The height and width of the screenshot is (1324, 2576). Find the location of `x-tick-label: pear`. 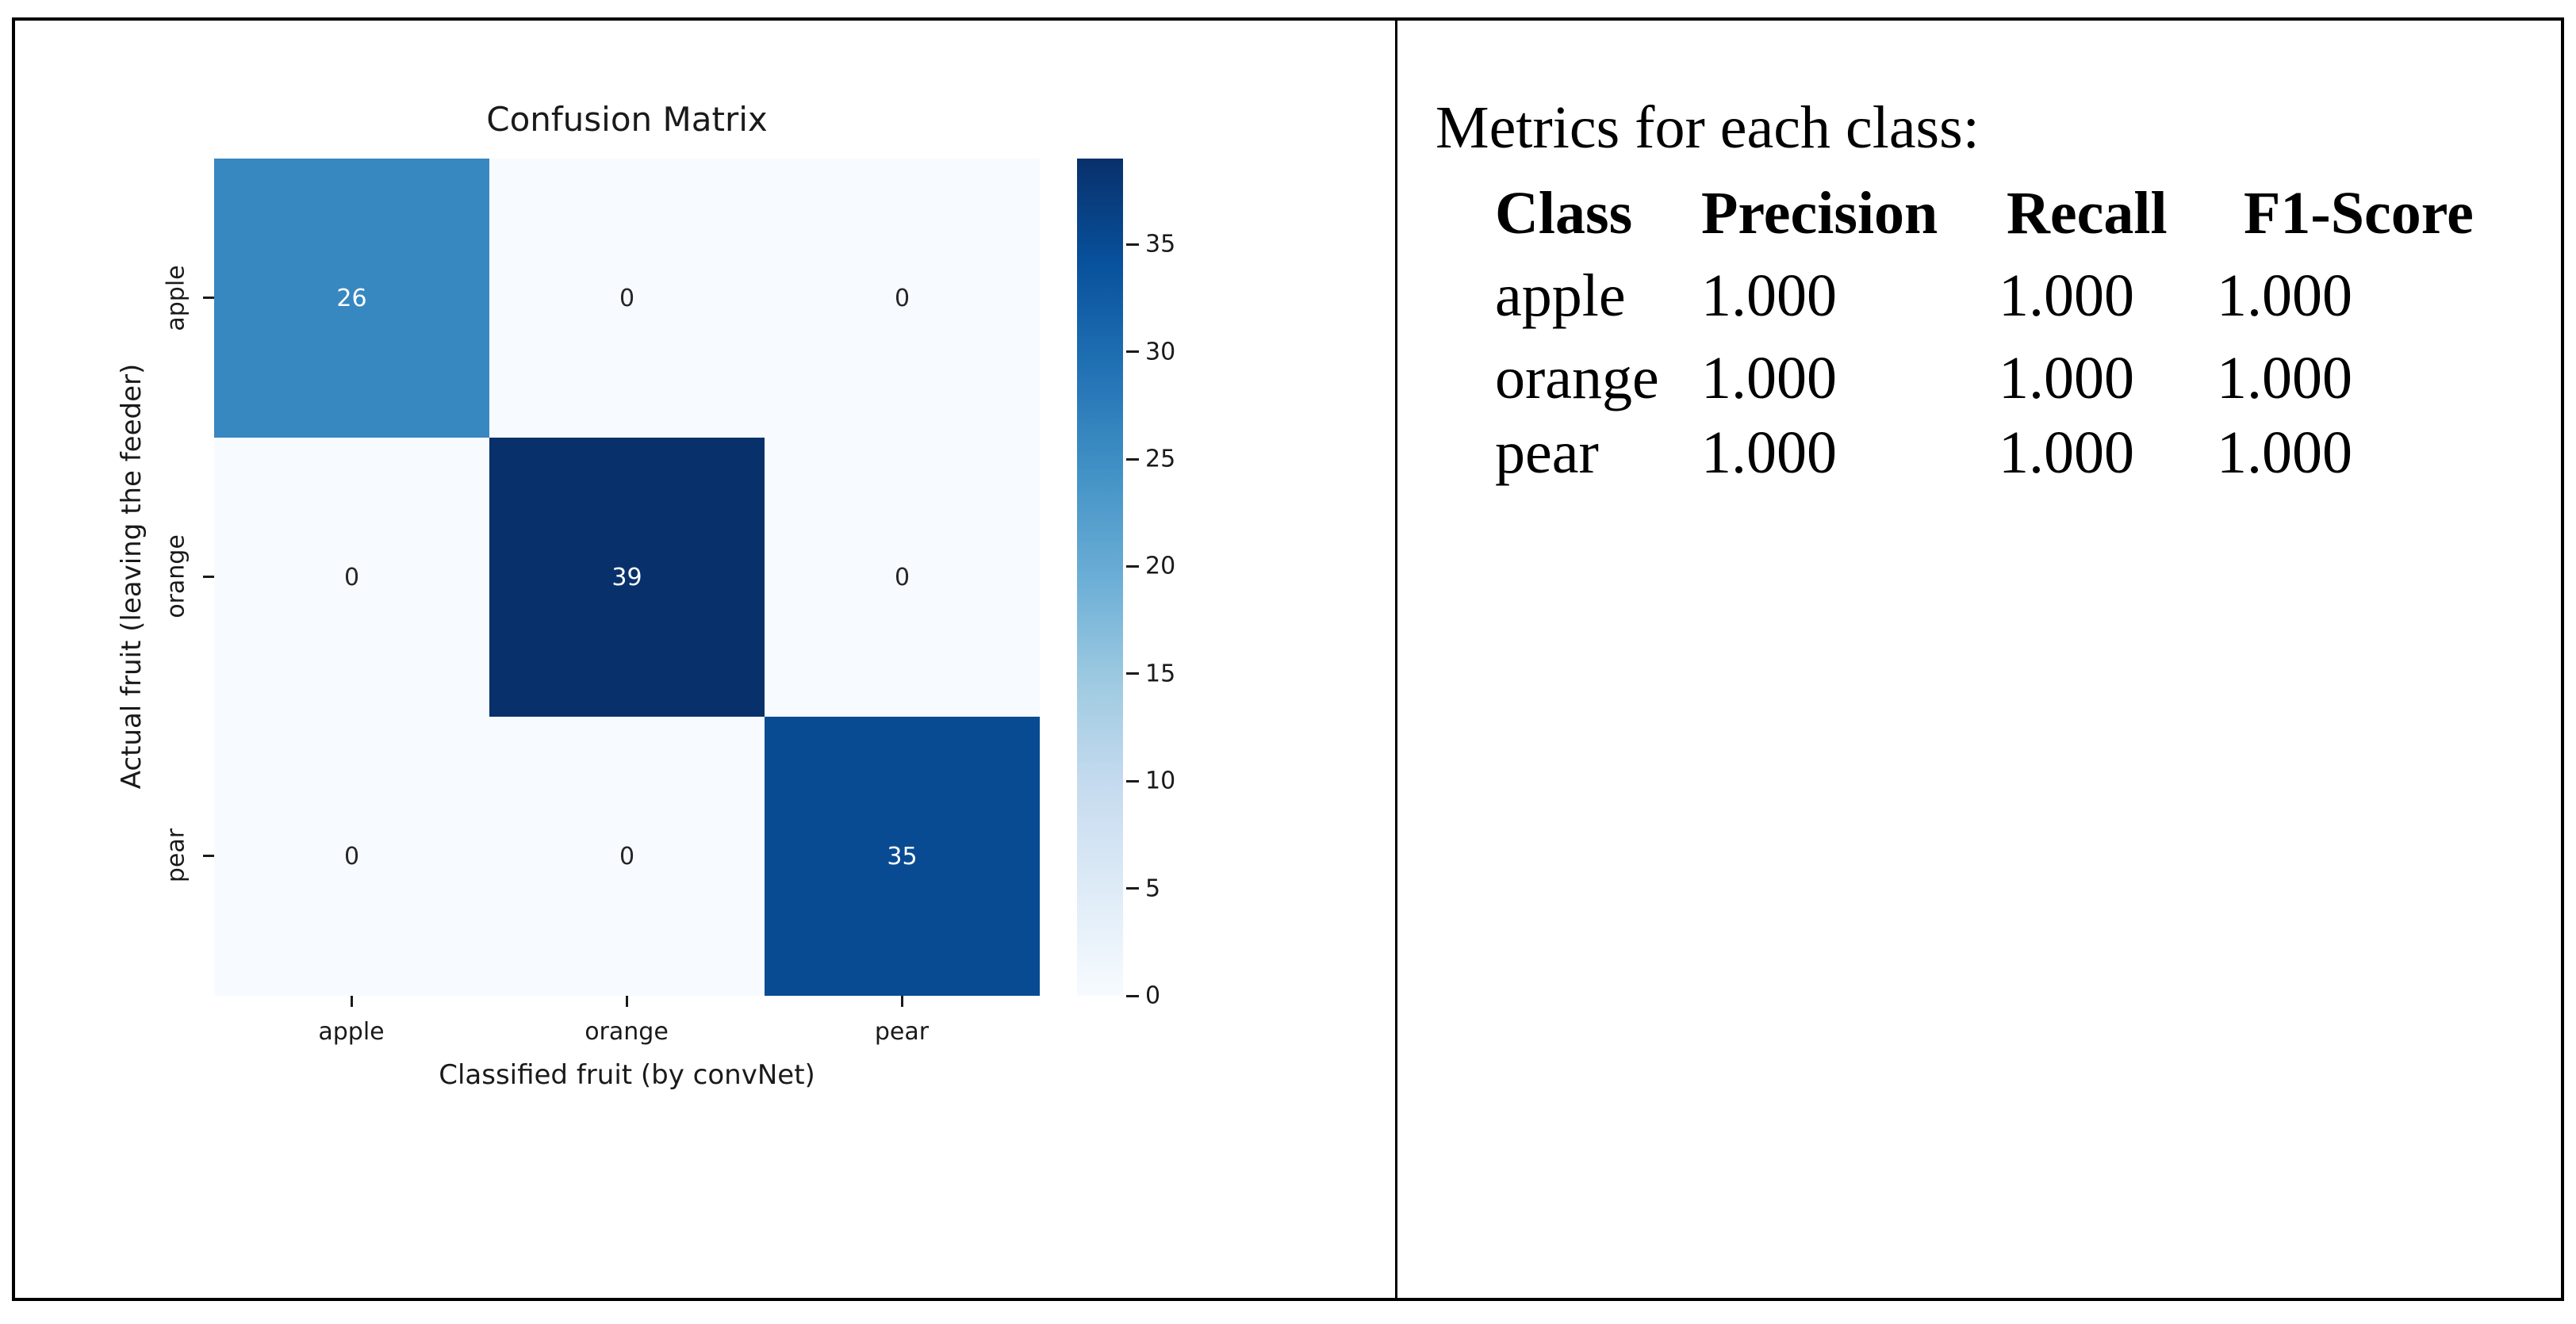

x-tick-label: pear is located at coordinates (902, 1032).